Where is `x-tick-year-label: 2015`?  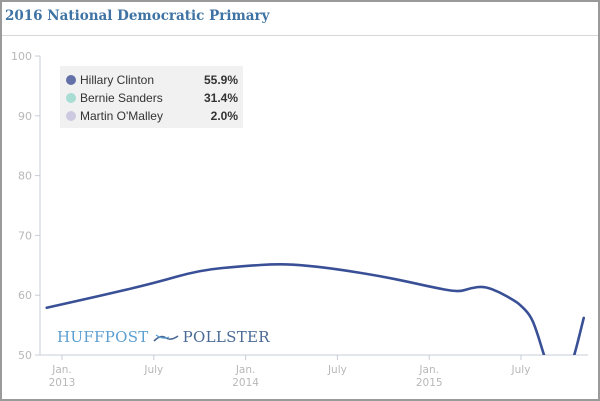
x-tick-year-label: 2015 is located at coordinates (429, 383).